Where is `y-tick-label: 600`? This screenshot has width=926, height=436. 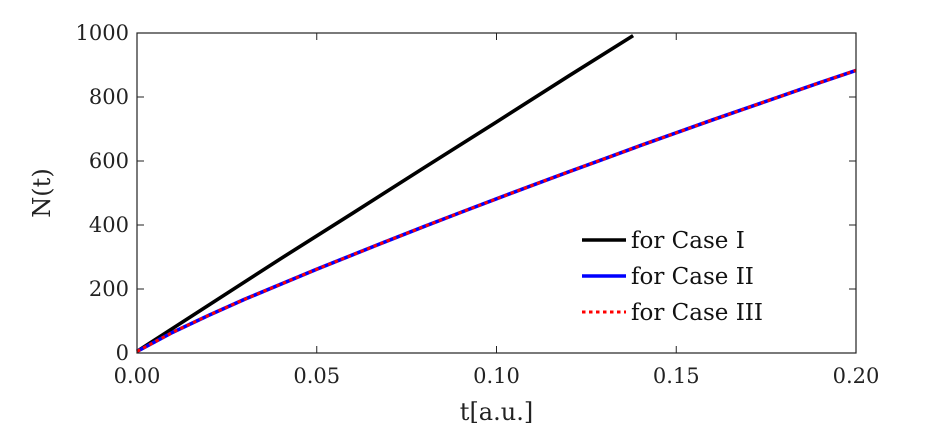
y-tick-label: 600 is located at coordinates (109, 161).